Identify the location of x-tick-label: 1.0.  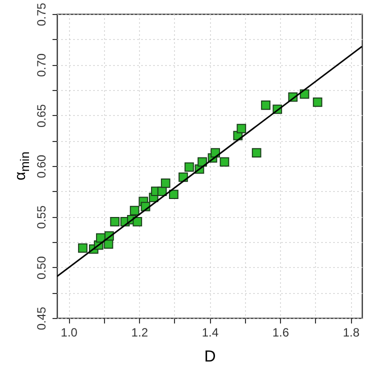
(69, 333).